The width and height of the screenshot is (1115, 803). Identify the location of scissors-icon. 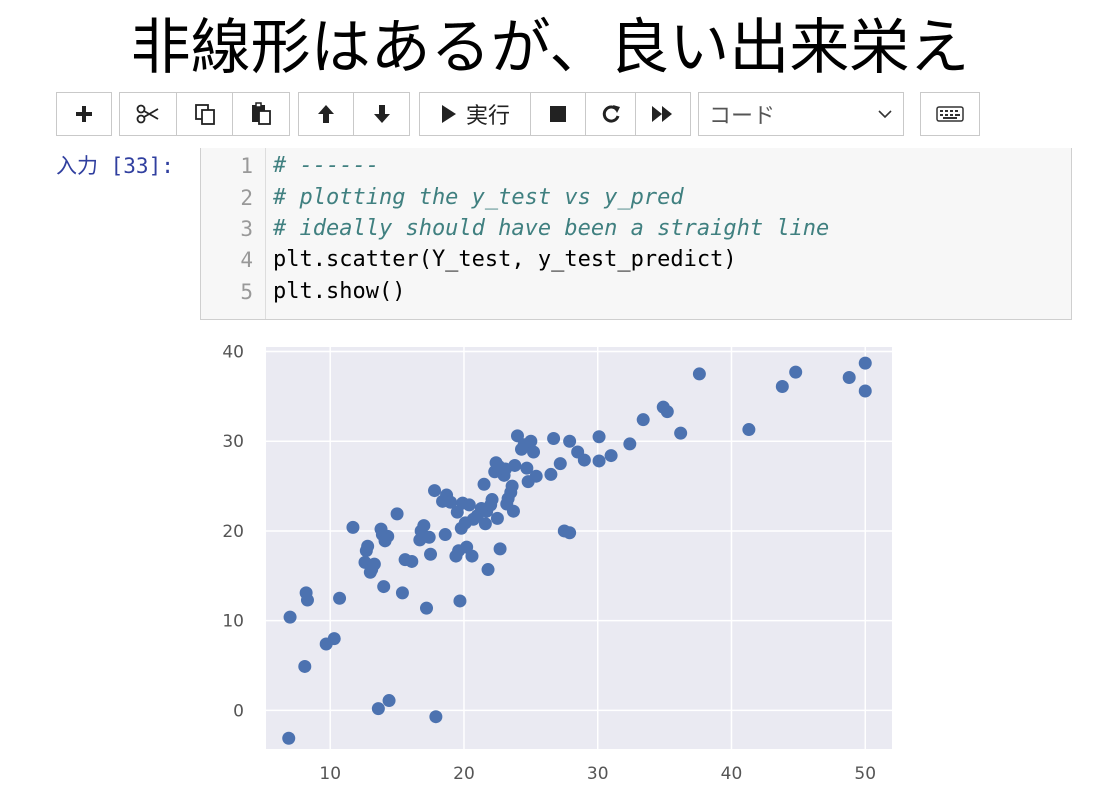
(147, 114).